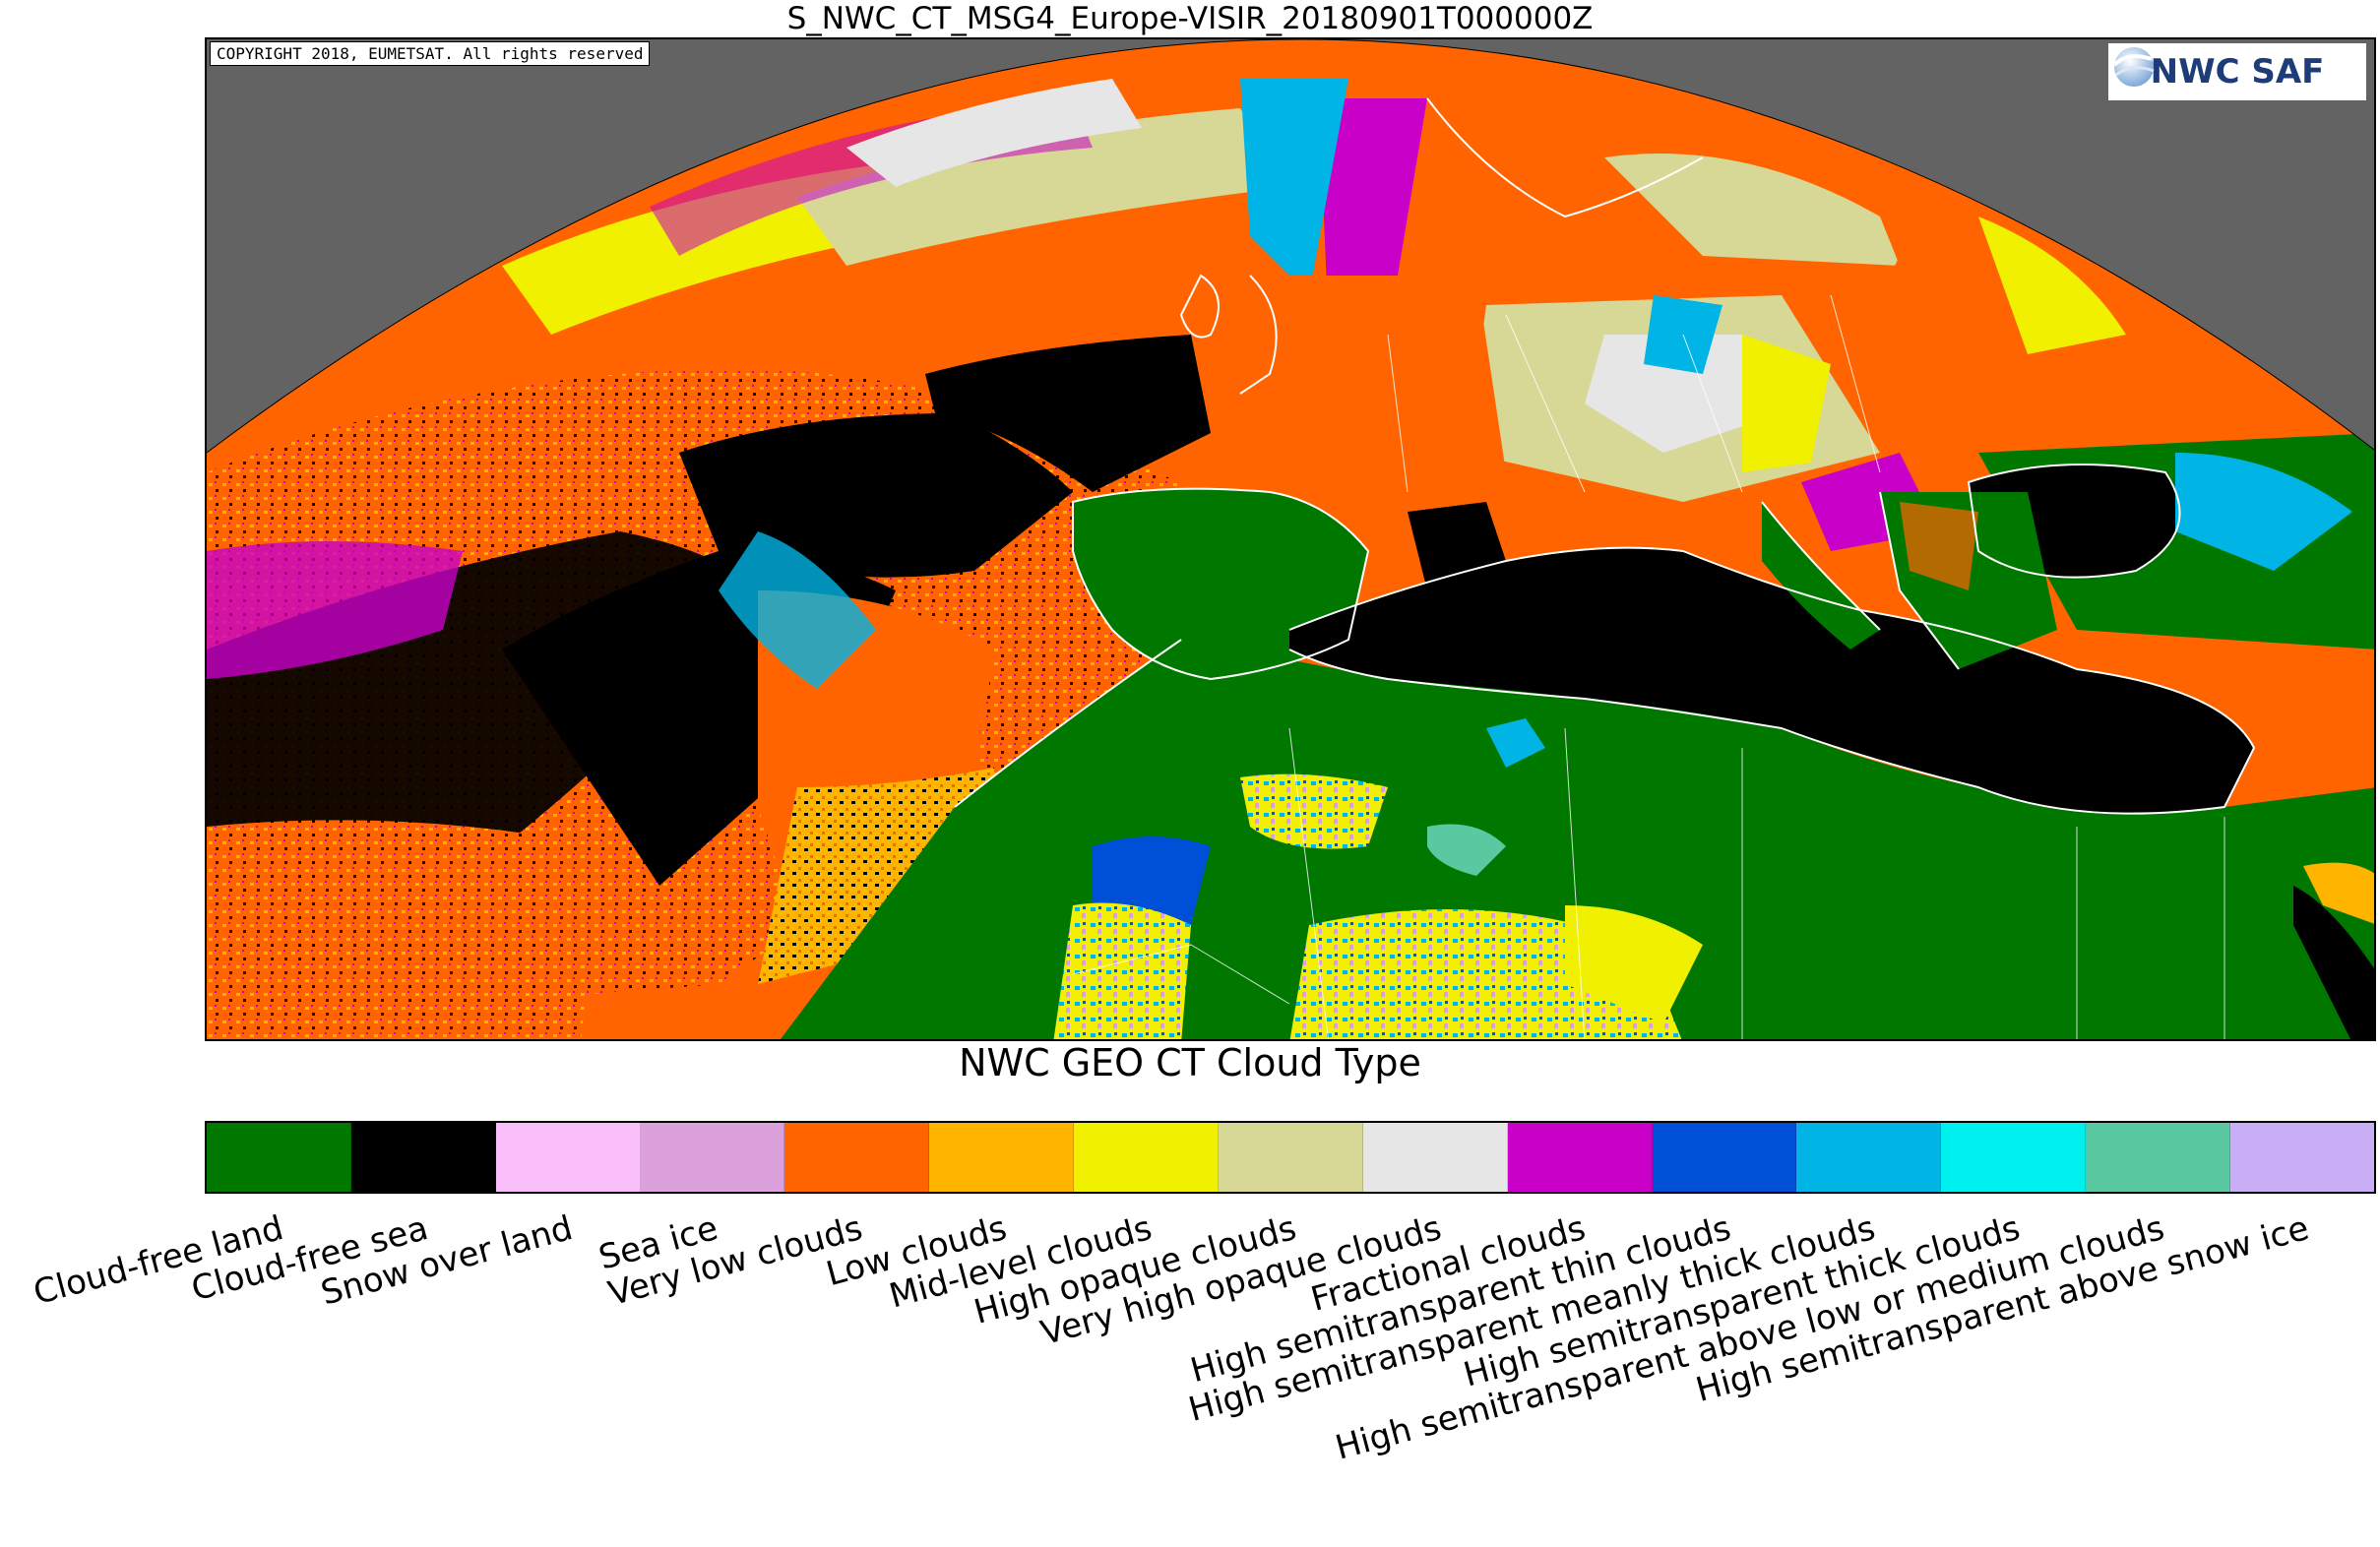 This screenshot has height=1547, width=2380. I want to click on colorbar-title: NWC GEO CT Cloud Type, so click(1190, 1062).